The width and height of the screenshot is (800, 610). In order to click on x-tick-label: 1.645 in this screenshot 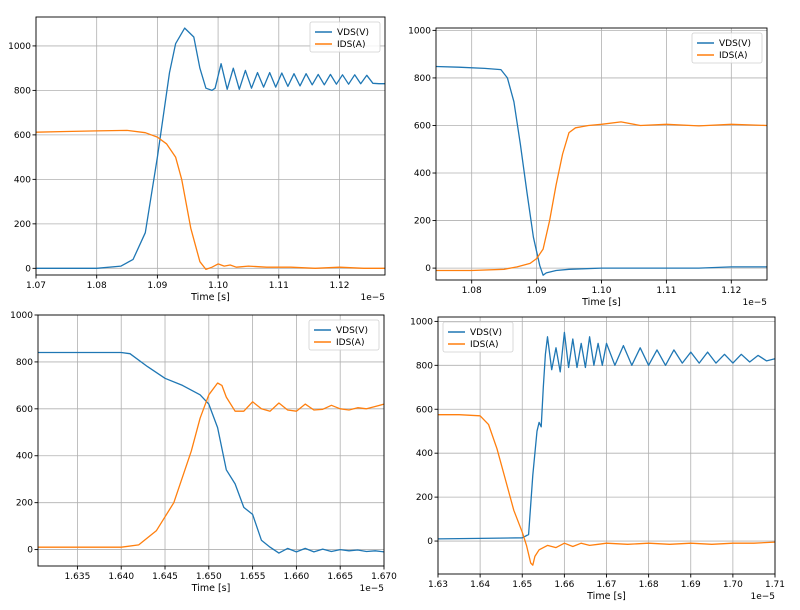, I will do `click(165, 577)`.